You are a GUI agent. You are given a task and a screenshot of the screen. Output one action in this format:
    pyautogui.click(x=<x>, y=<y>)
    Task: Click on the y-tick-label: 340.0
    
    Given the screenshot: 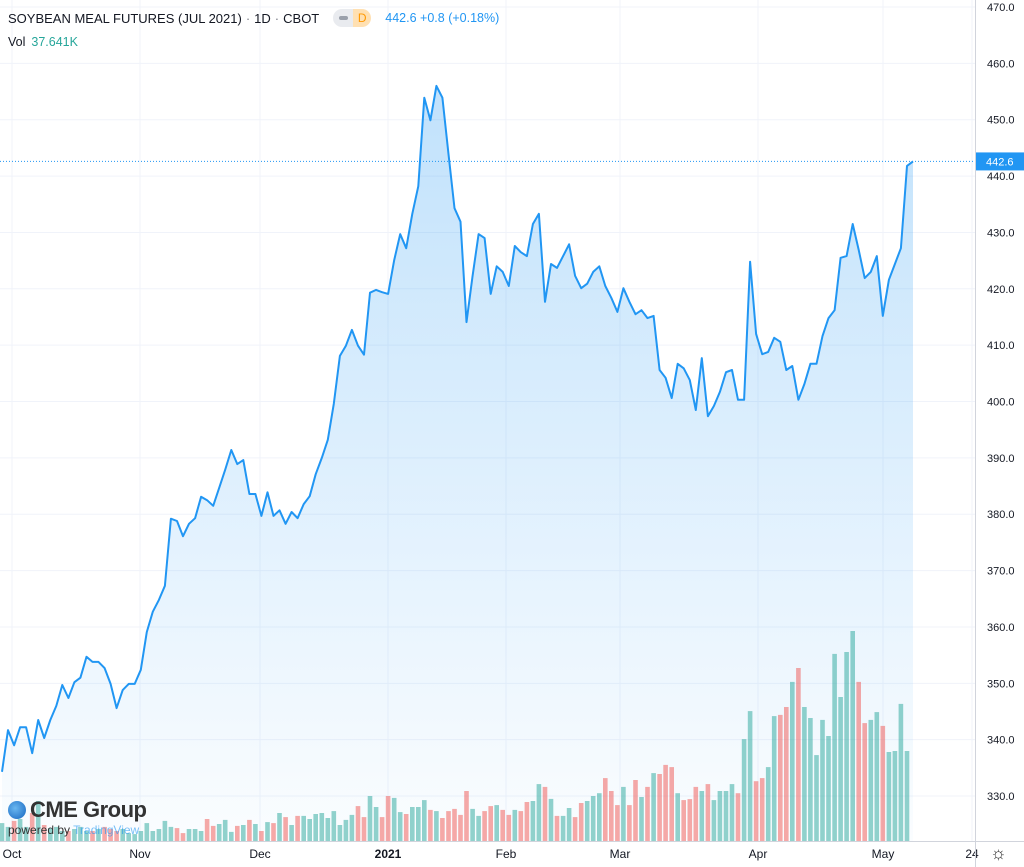 What is the action you would take?
    pyautogui.click(x=1001, y=741)
    